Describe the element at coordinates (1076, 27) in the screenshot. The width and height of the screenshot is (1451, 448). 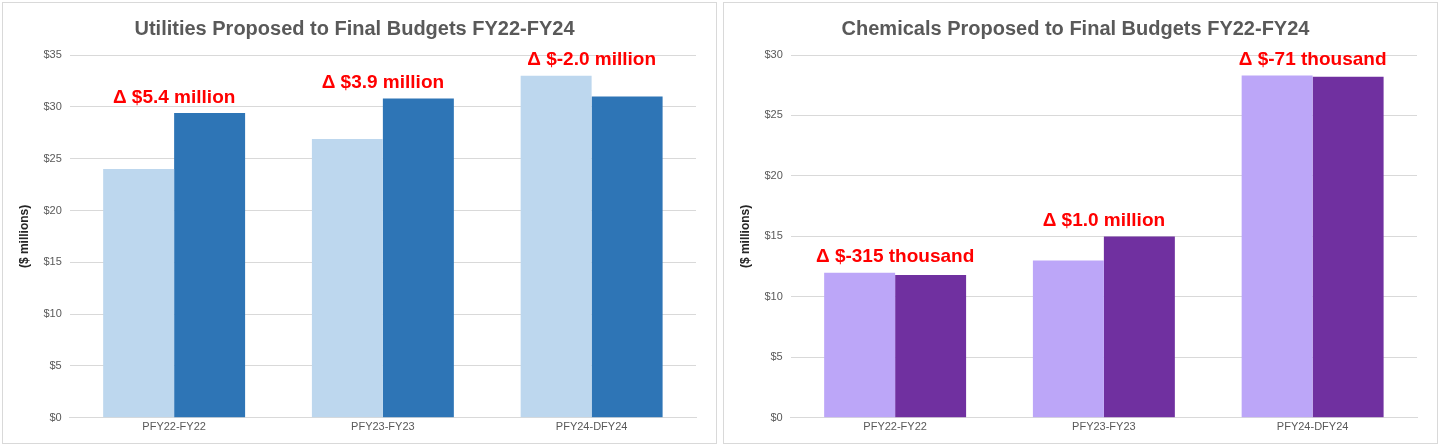
I see `chart-title: Chemicals Proposed to Final Budgets FY22-FY24` at that location.